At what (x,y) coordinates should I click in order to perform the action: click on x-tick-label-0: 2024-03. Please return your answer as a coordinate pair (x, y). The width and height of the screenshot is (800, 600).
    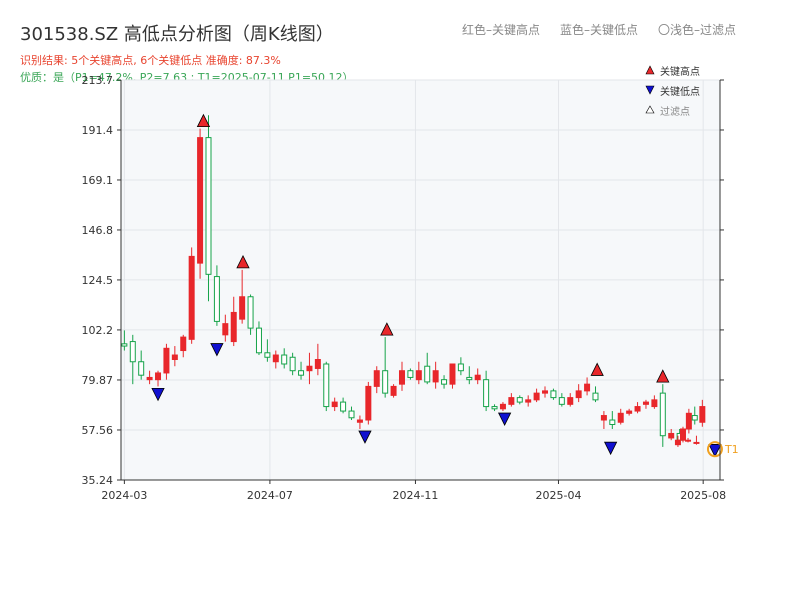
    Looking at the image, I should click on (124, 495).